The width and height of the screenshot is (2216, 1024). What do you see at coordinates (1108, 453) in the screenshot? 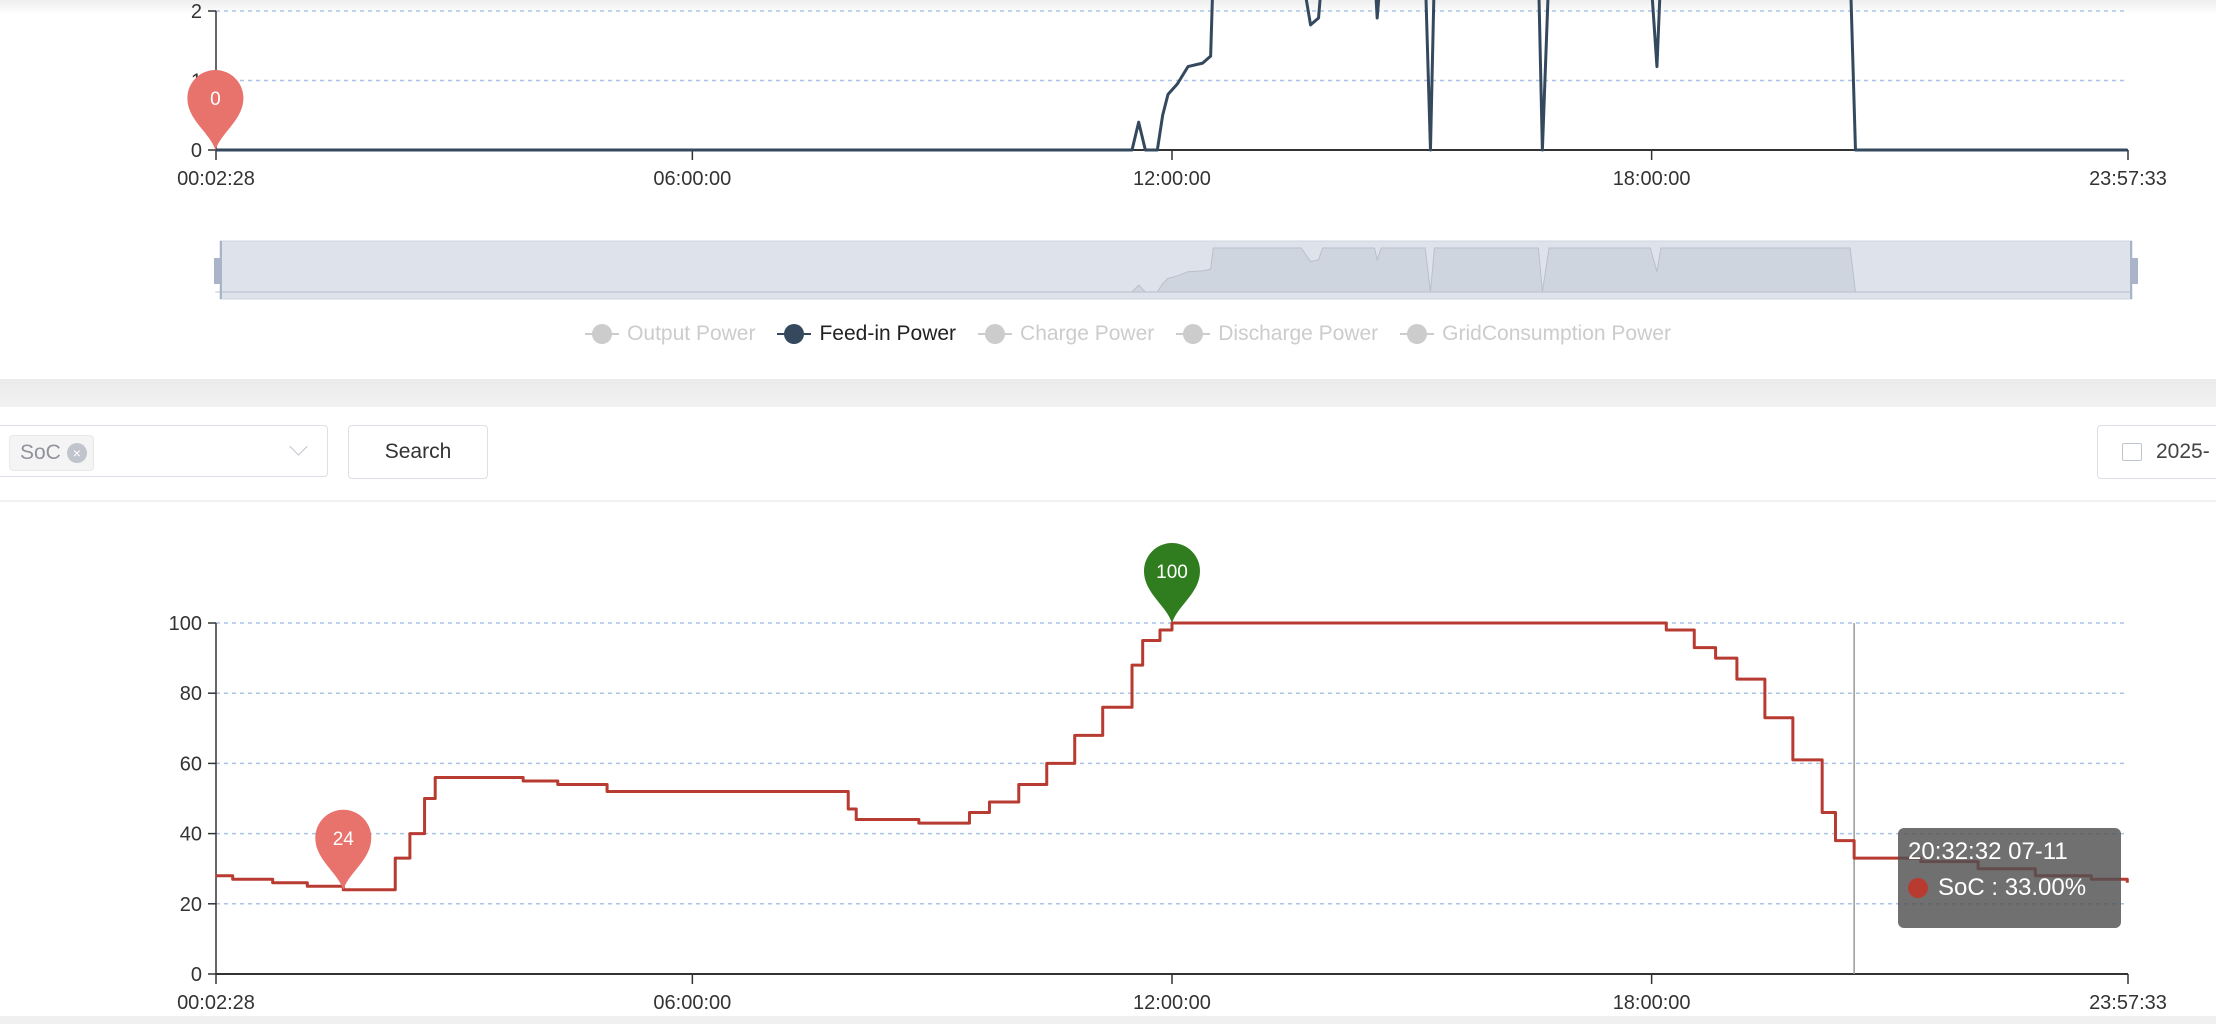
I see `soc-toolbar: SoC × Search 2025-` at bounding box center [1108, 453].